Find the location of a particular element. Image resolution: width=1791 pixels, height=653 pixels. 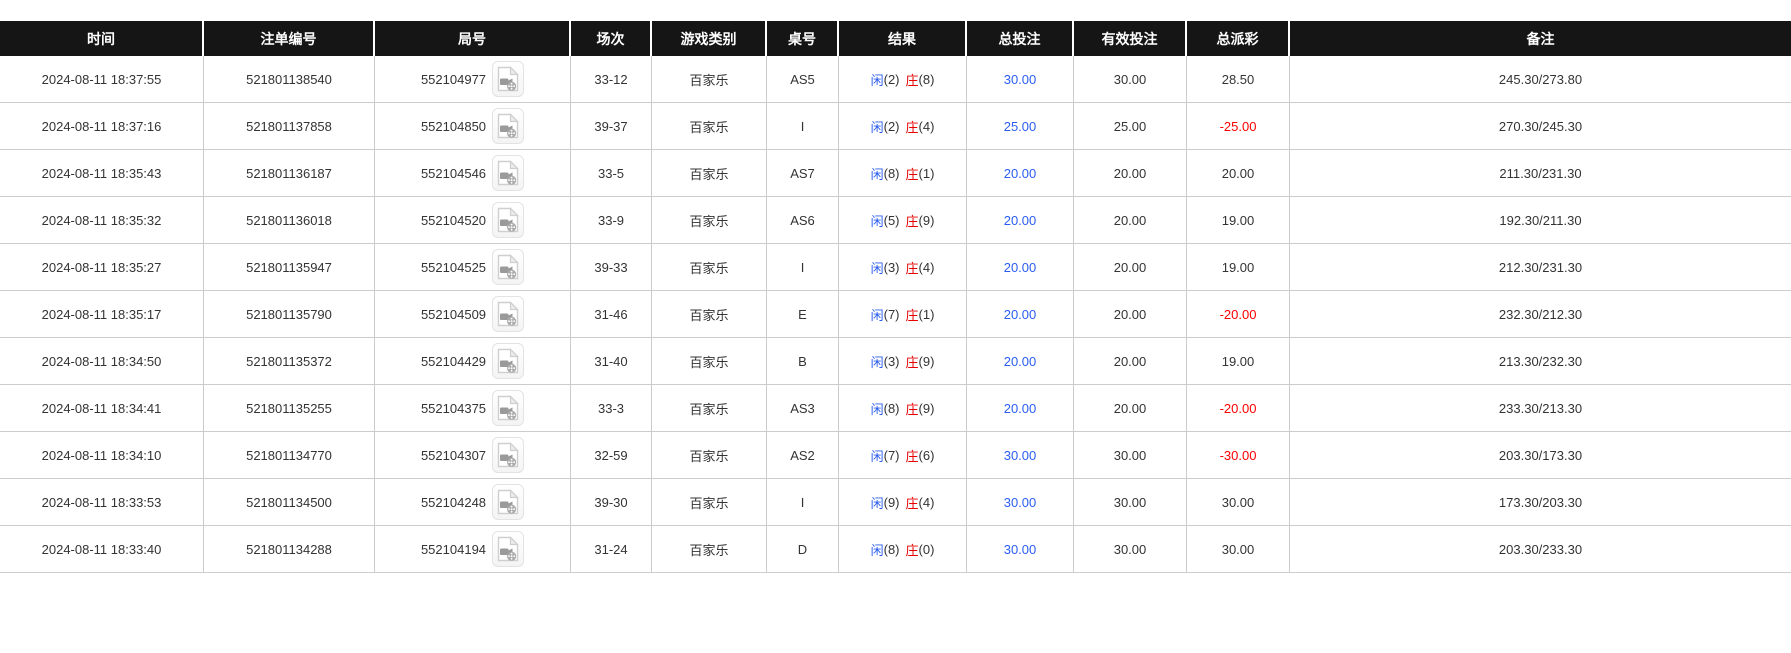

table-number: AS5 is located at coordinates (802, 79).